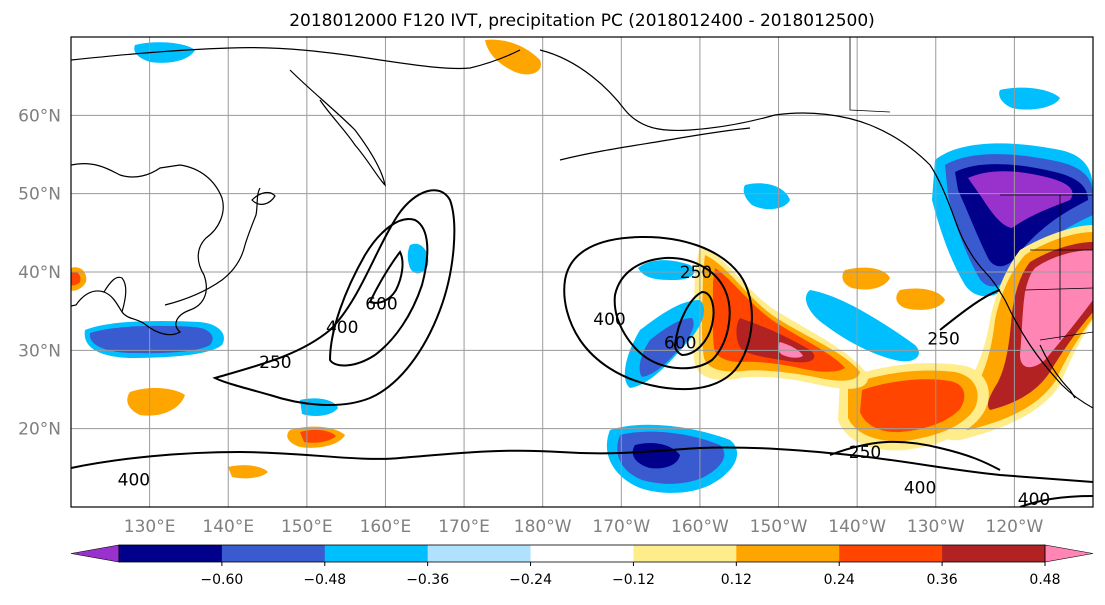  I want to click on coast-korea, so click(115, 294).